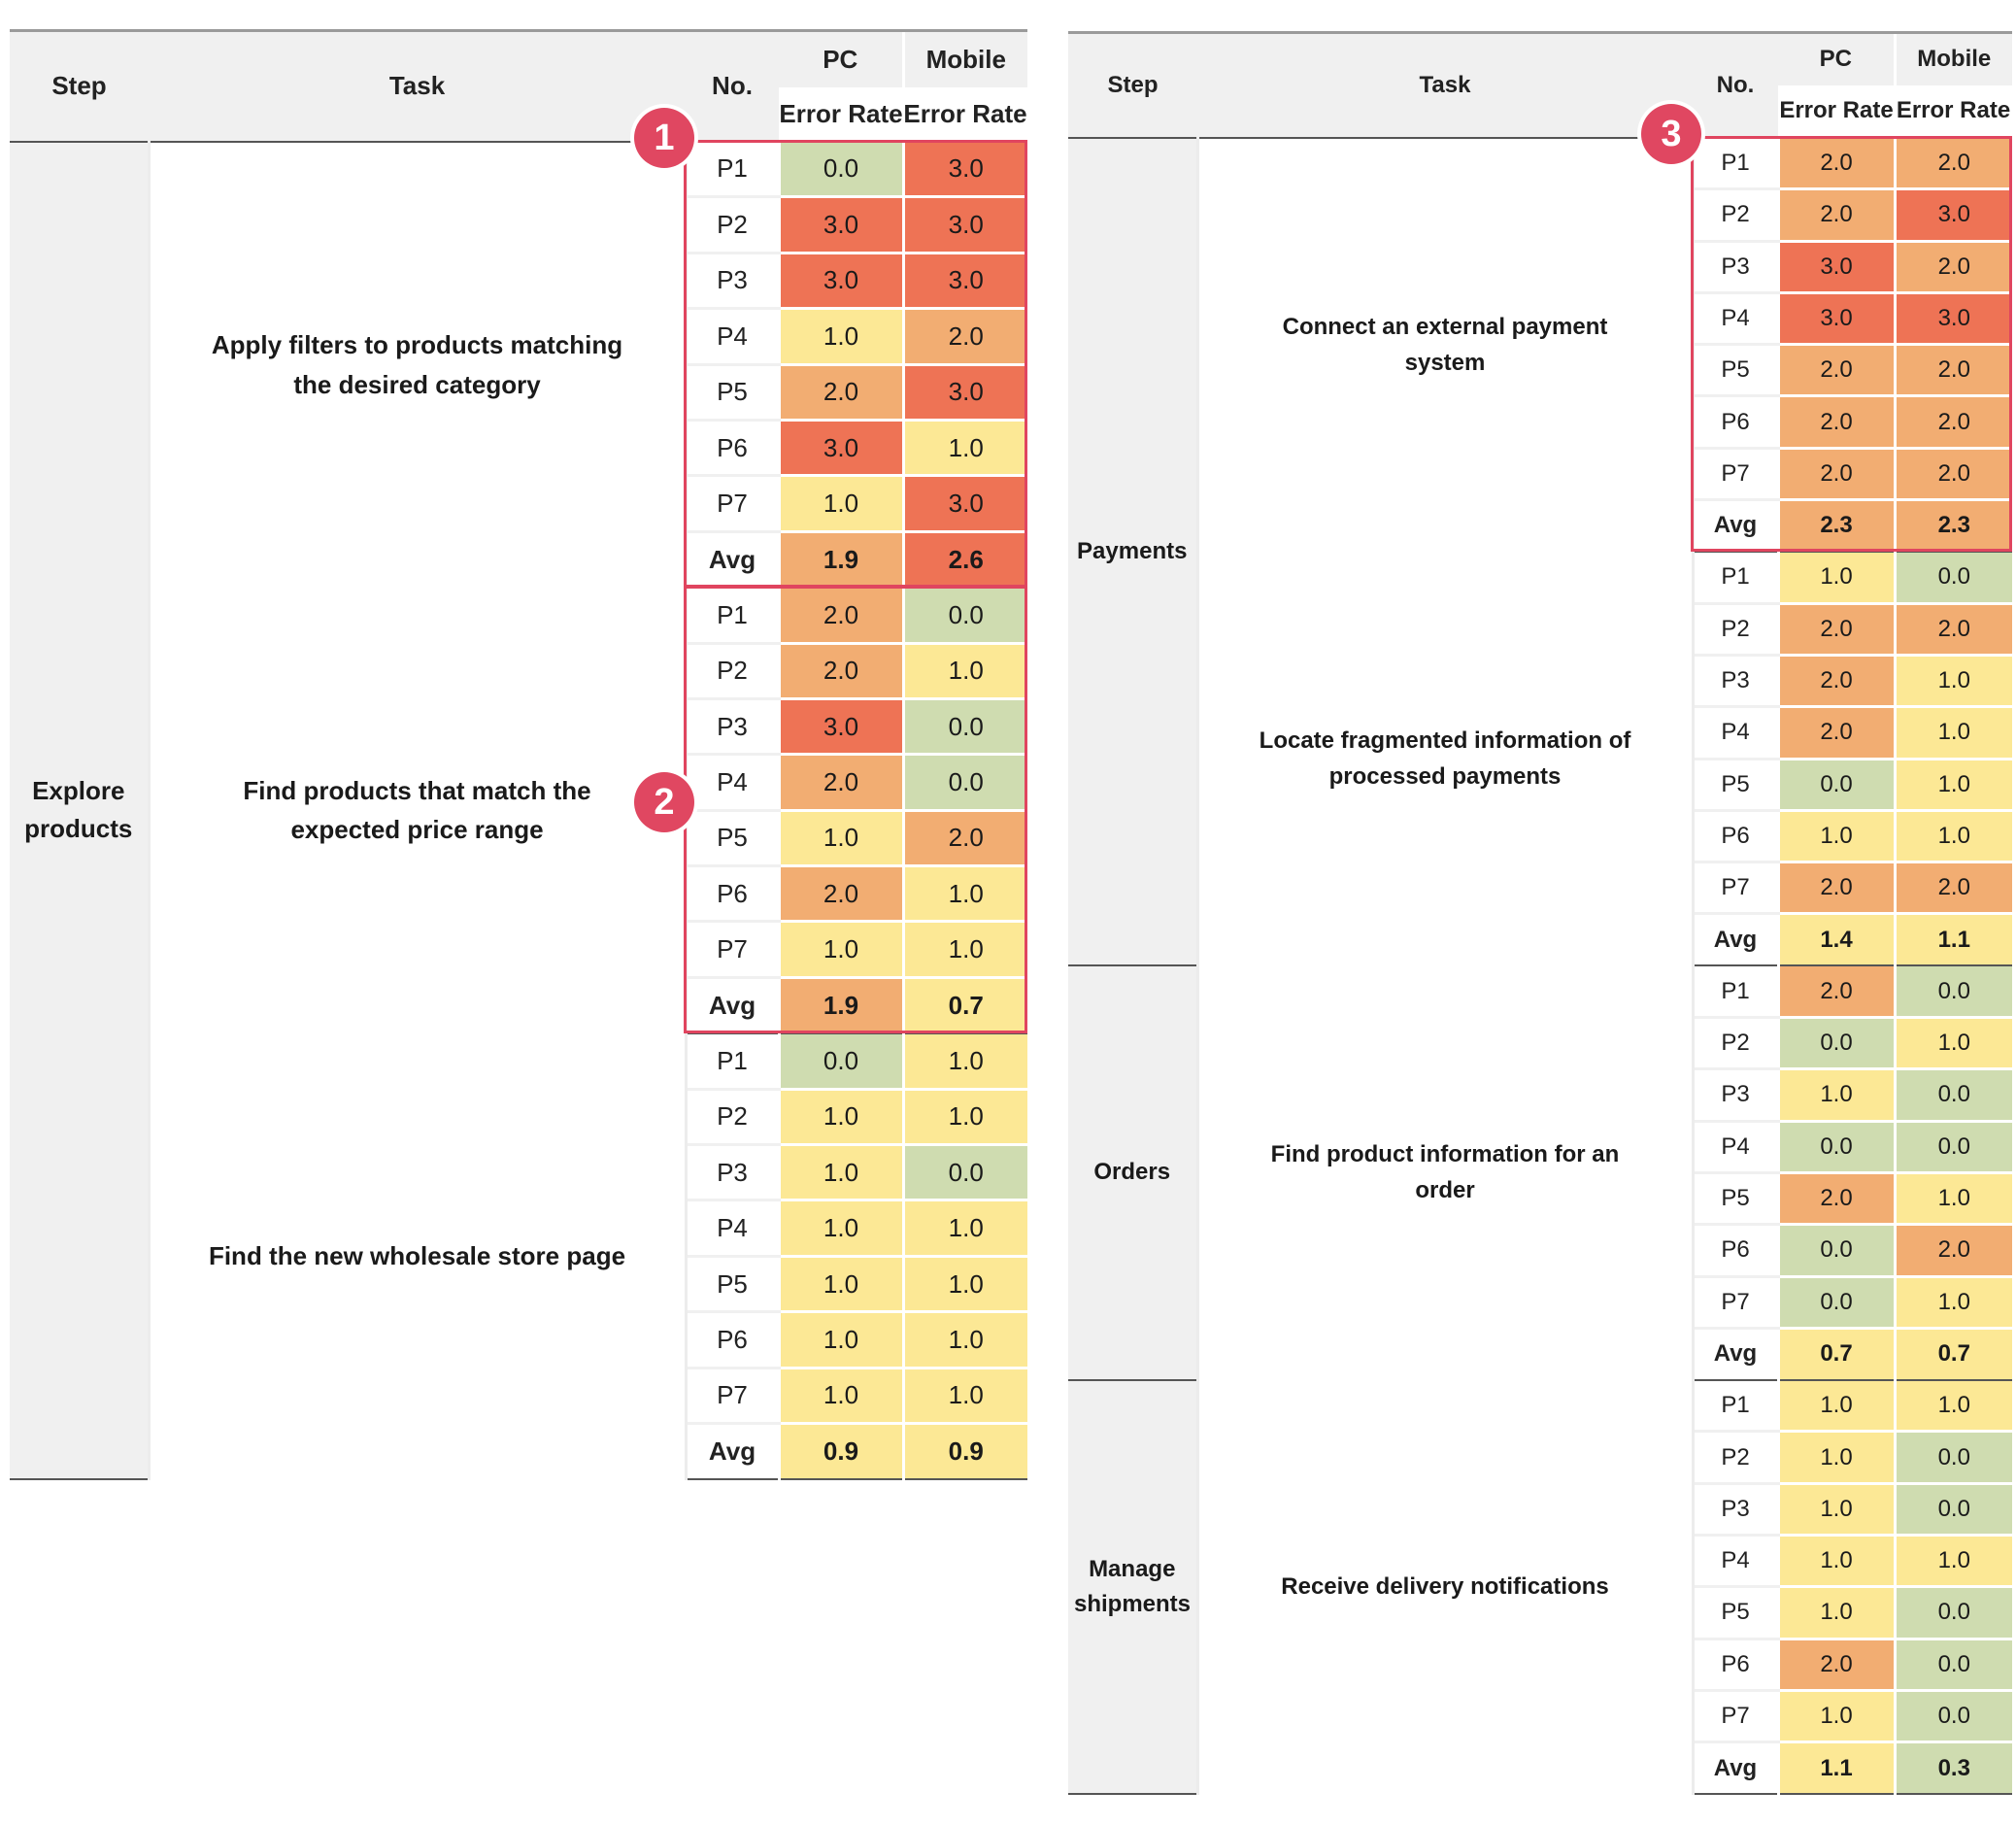 The image size is (2016, 1825). Describe the element at coordinates (664, 137) in the screenshot. I see `callout-badge: 1` at that location.